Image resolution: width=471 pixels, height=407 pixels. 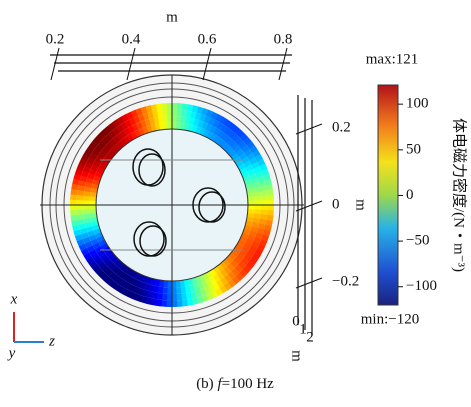 What do you see at coordinates (14, 299) in the screenshot?
I see `triad-x: x` at bounding box center [14, 299].